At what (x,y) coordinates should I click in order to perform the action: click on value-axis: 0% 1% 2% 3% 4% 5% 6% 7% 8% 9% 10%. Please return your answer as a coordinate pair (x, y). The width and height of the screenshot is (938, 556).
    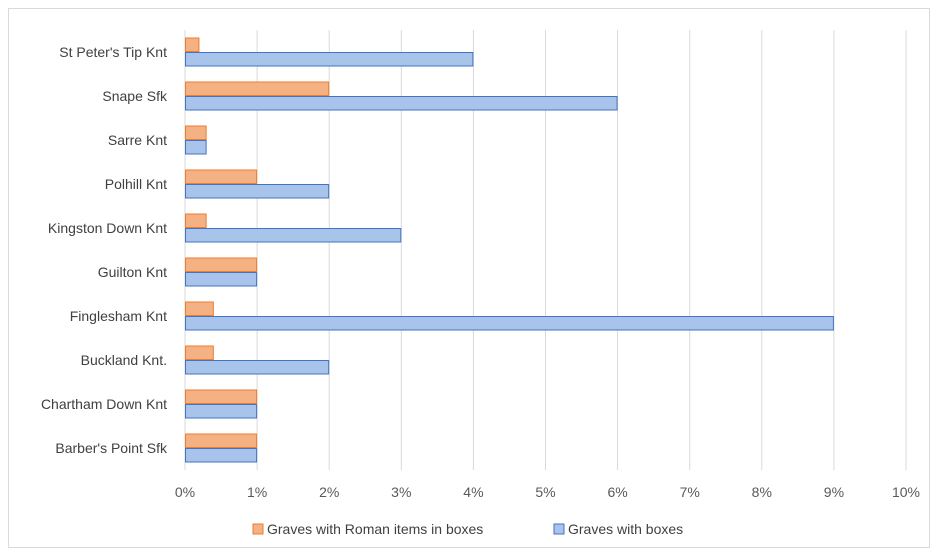
    Looking at the image, I should click on (547, 492).